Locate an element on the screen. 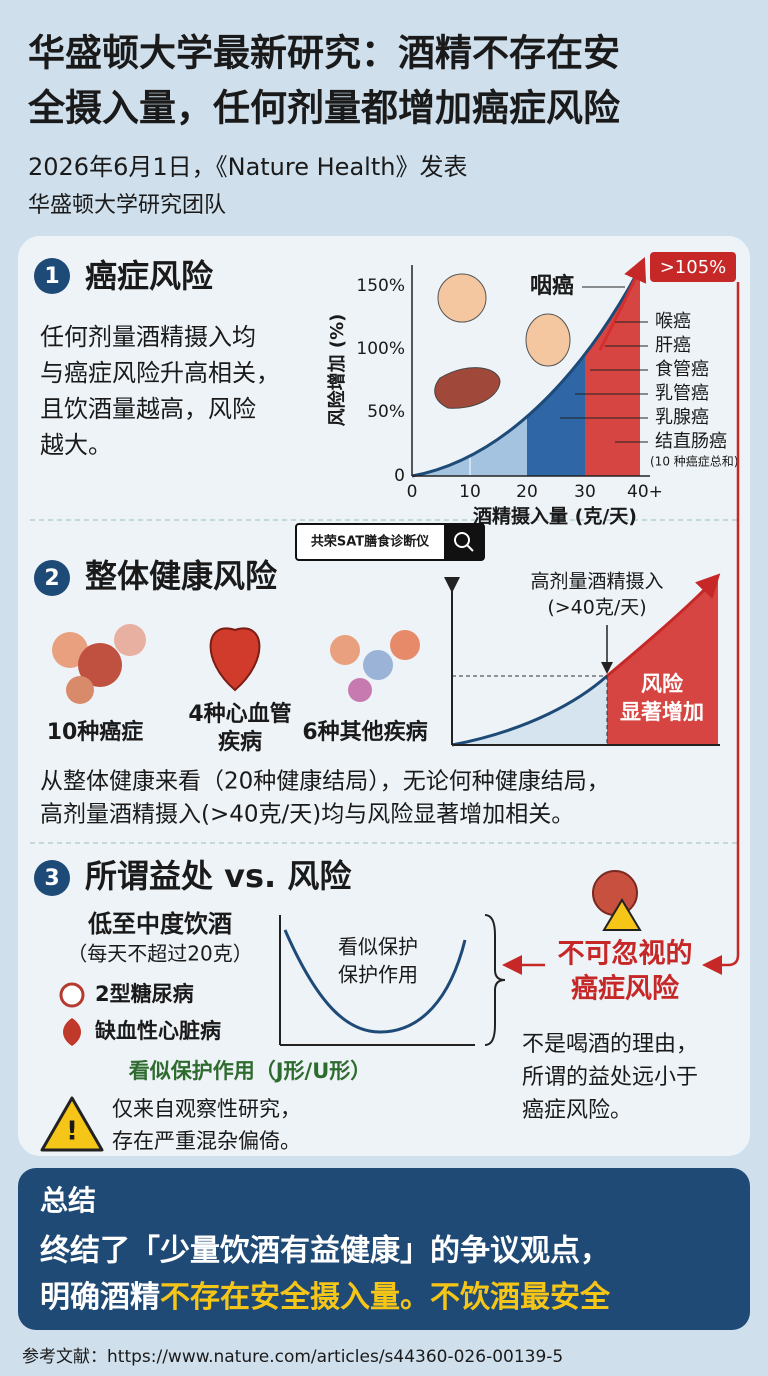 Image resolution: width=768 pixels, height=1376 pixels. body-text: 所谓的益处远小于 is located at coordinates (610, 1077).